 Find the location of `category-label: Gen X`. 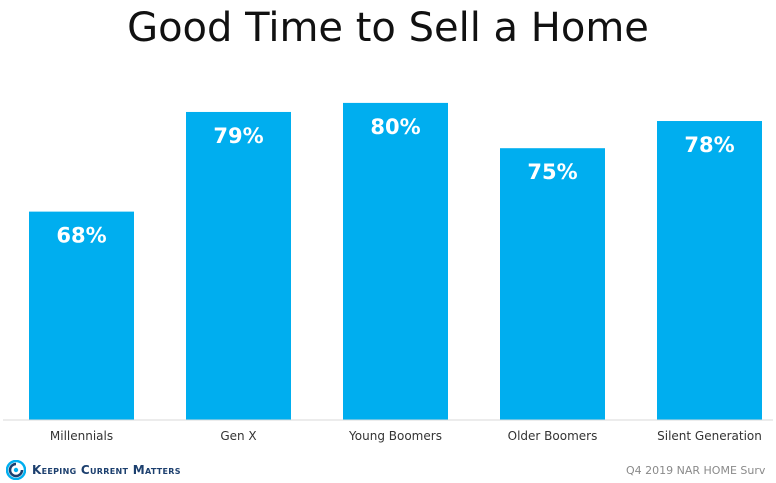

category-label: Gen X is located at coordinates (238, 436).